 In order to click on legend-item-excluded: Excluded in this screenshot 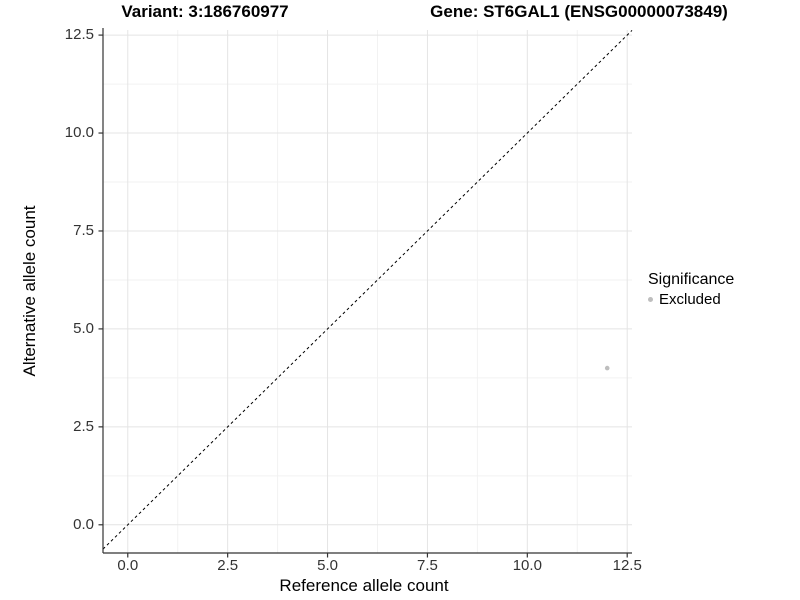, I will do `click(691, 299)`.